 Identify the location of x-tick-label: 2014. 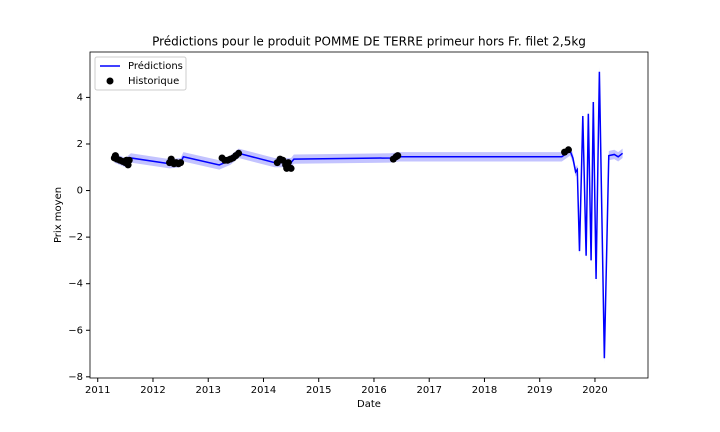
(263, 390).